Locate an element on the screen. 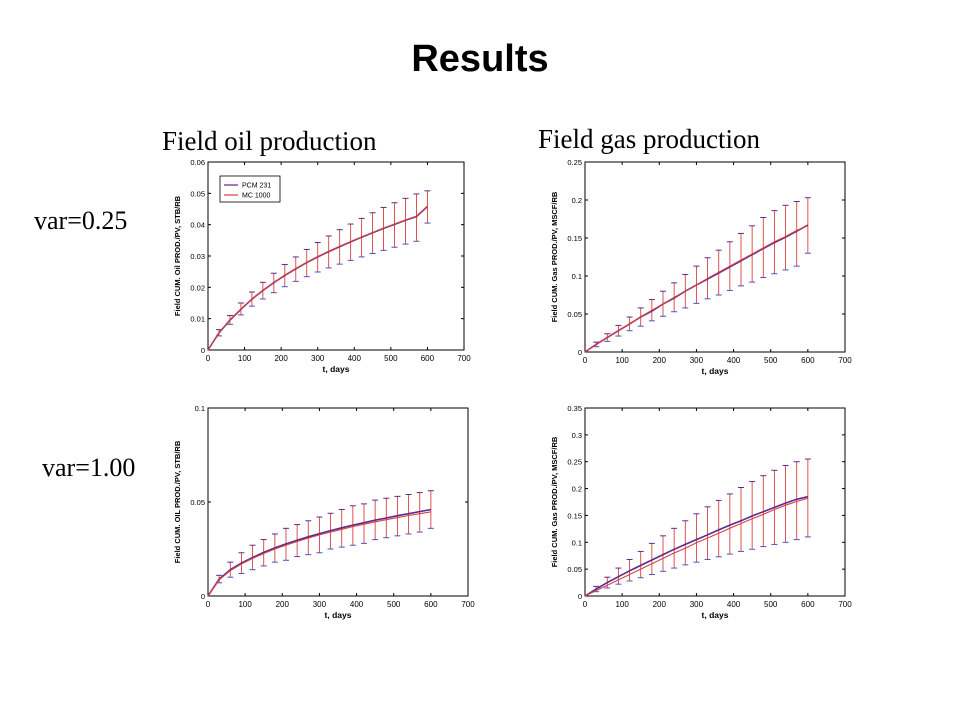 This screenshot has width=960, height=720. y-tick-label: 0.03 is located at coordinates (197, 256).